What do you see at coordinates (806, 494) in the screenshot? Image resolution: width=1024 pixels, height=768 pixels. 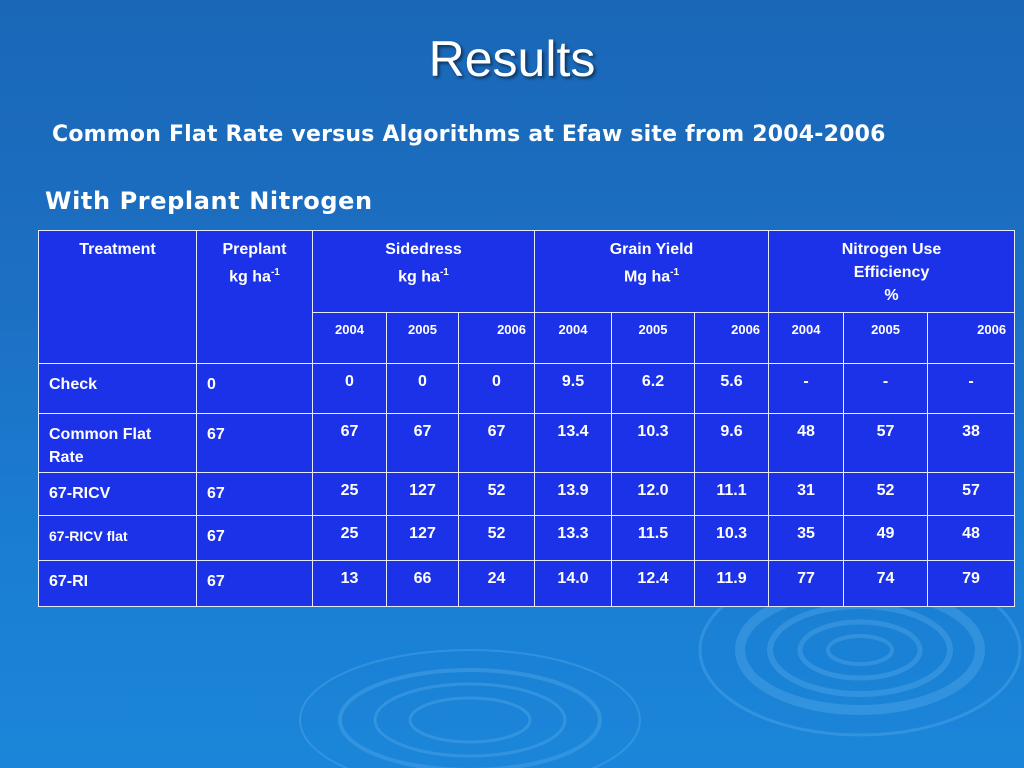 I see `nue-cell: 31` at bounding box center [806, 494].